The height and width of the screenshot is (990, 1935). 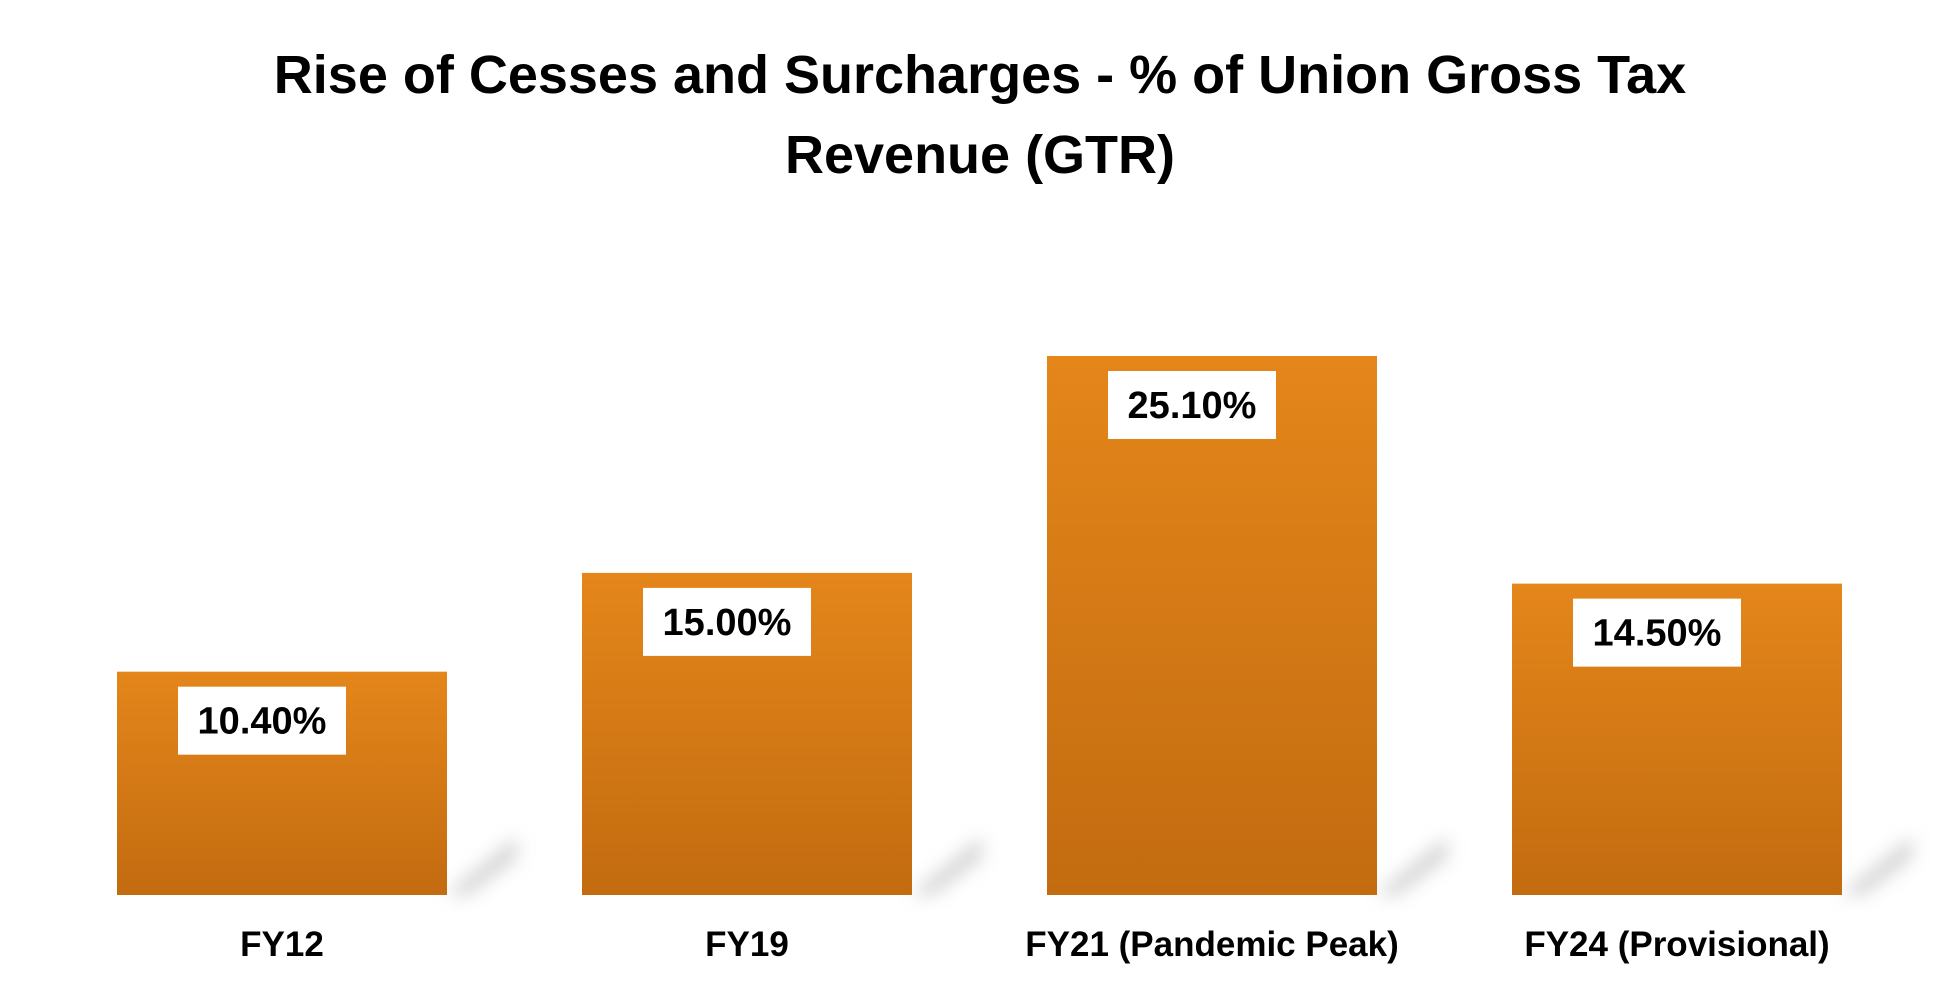 I want to click on bar-shadow-fy12, so click(x=482, y=866).